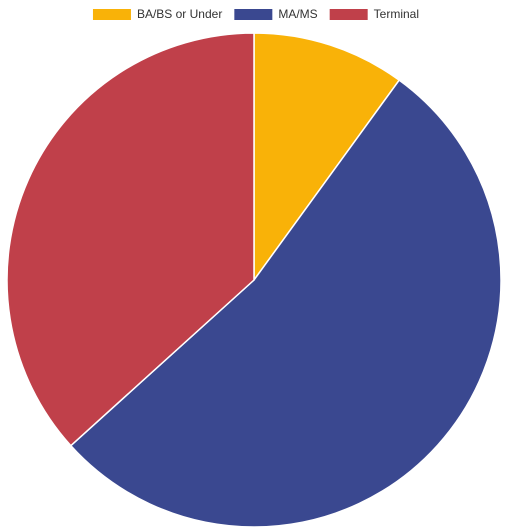 The image size is (512, 529). What do you see at coordinates (297, 14) in the screenshot?
I see `legend-label: MA/MS` at bounding box center [297, 14].